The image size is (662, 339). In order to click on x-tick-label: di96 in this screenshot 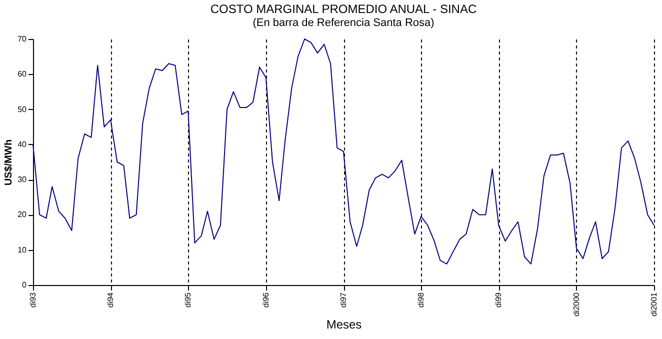, I will do `click(265, 300)`.